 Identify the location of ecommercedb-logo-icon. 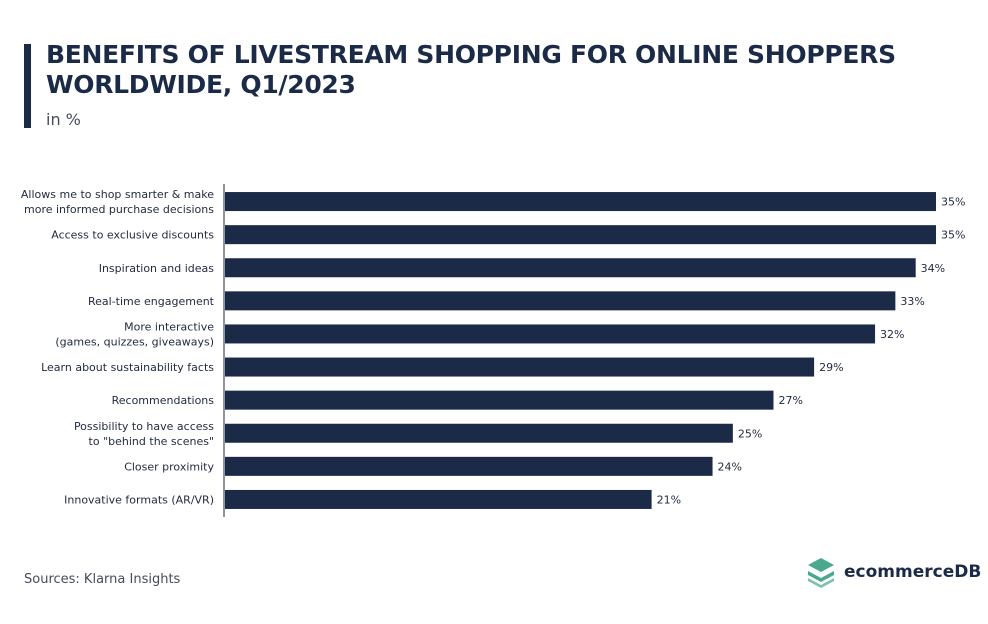
(821, 573).